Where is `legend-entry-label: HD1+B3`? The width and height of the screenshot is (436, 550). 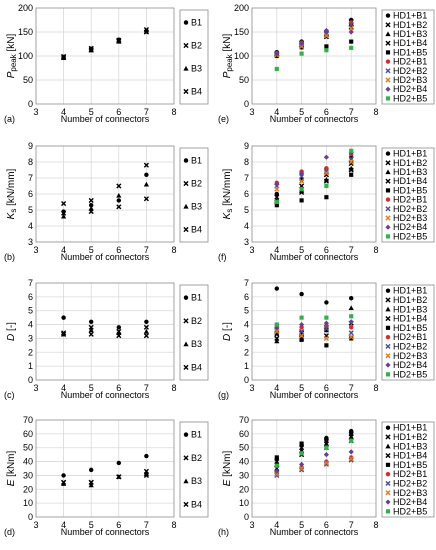 legend-entry-label: HD1+B3 is located at coordinates (410, 446).